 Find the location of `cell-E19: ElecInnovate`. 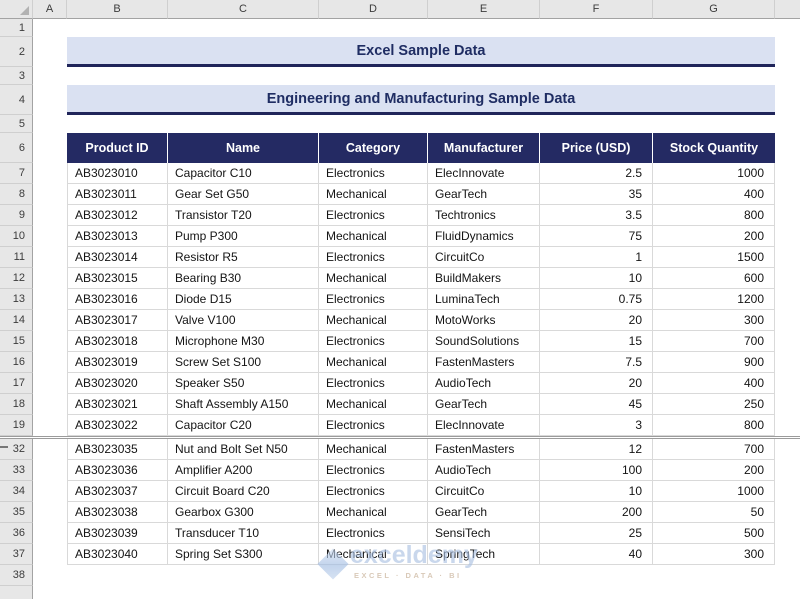

cell-E19: ElecInnovate is located at coordinates (484, 425).